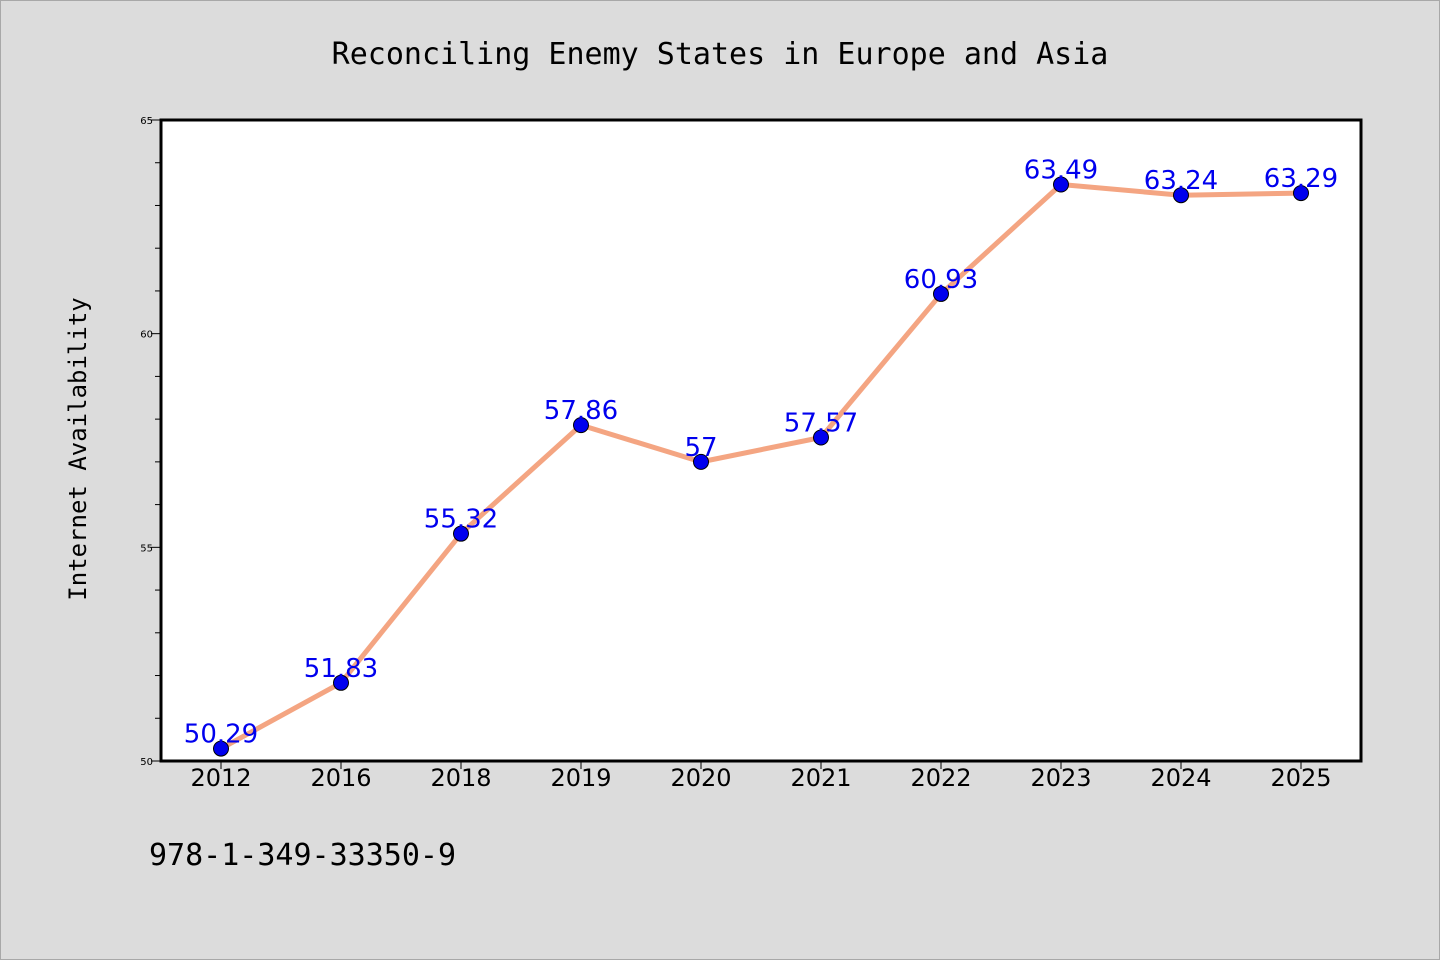 This screenshot has width=1440, height=960. What do you see at coordinates (341, 669) in the screenshot?
I see `data-label: 51.83` at bounding box center [341, 669].